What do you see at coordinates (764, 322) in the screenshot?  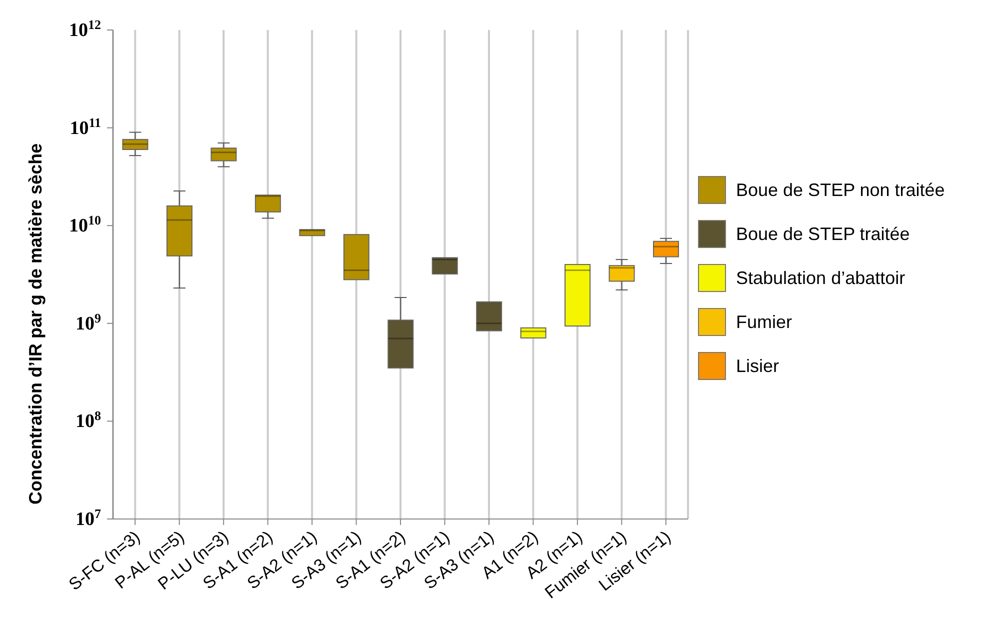 I see `legend-label: Fumier` at bounding box center [764, 322].